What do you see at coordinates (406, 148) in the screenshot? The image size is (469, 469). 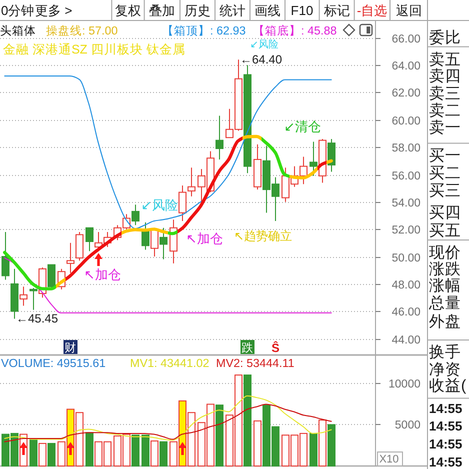 I see `y-tick-label: 58.00` at bounding box center [406, 148].